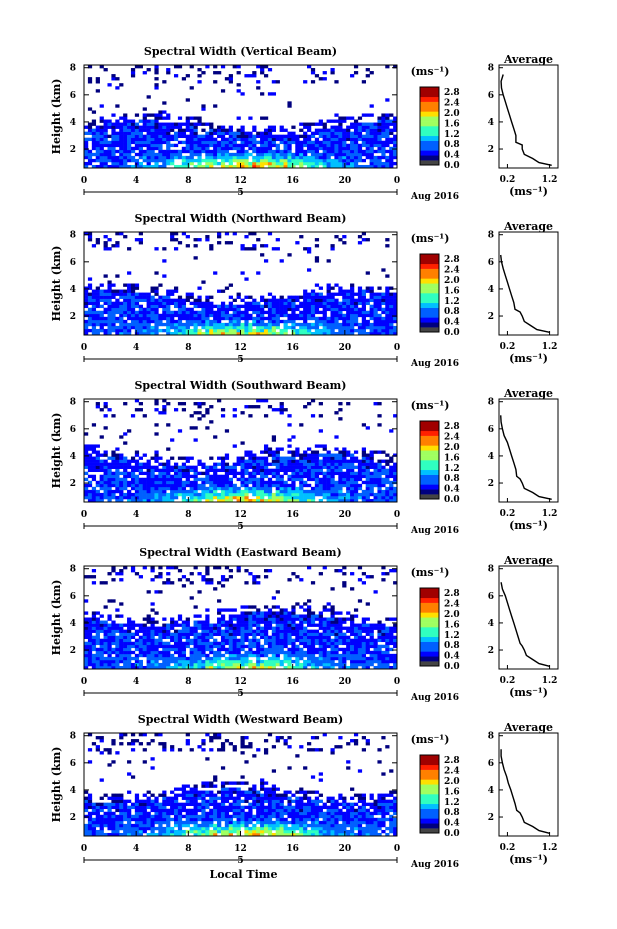 This screenshot has height=929, width=617. What do you see at coordinates (429, 143) in the screenshot?
I see `colorbar-bin` at bounding box center [429, 143].